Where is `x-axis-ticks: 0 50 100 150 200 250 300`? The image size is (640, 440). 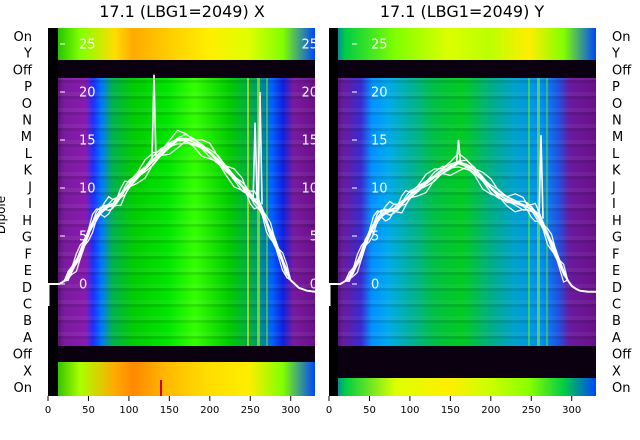 x-axis-ticks: 0 50 100 150 200 250 300 is located at coordinates (453, 406).